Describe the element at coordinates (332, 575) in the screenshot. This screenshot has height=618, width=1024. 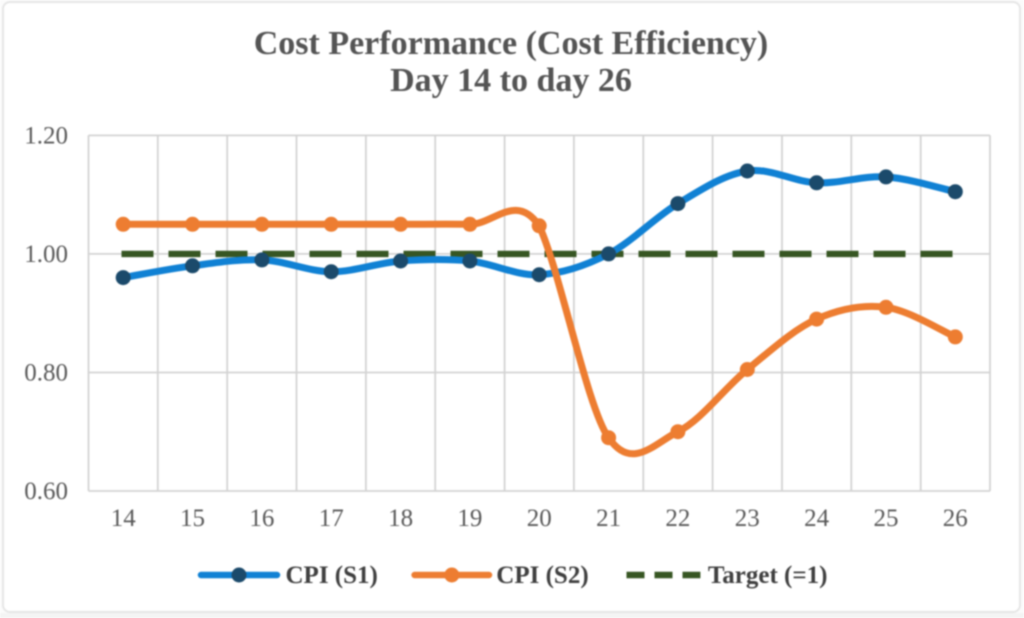
I see `svg-text: CPI (S1)` at that location.